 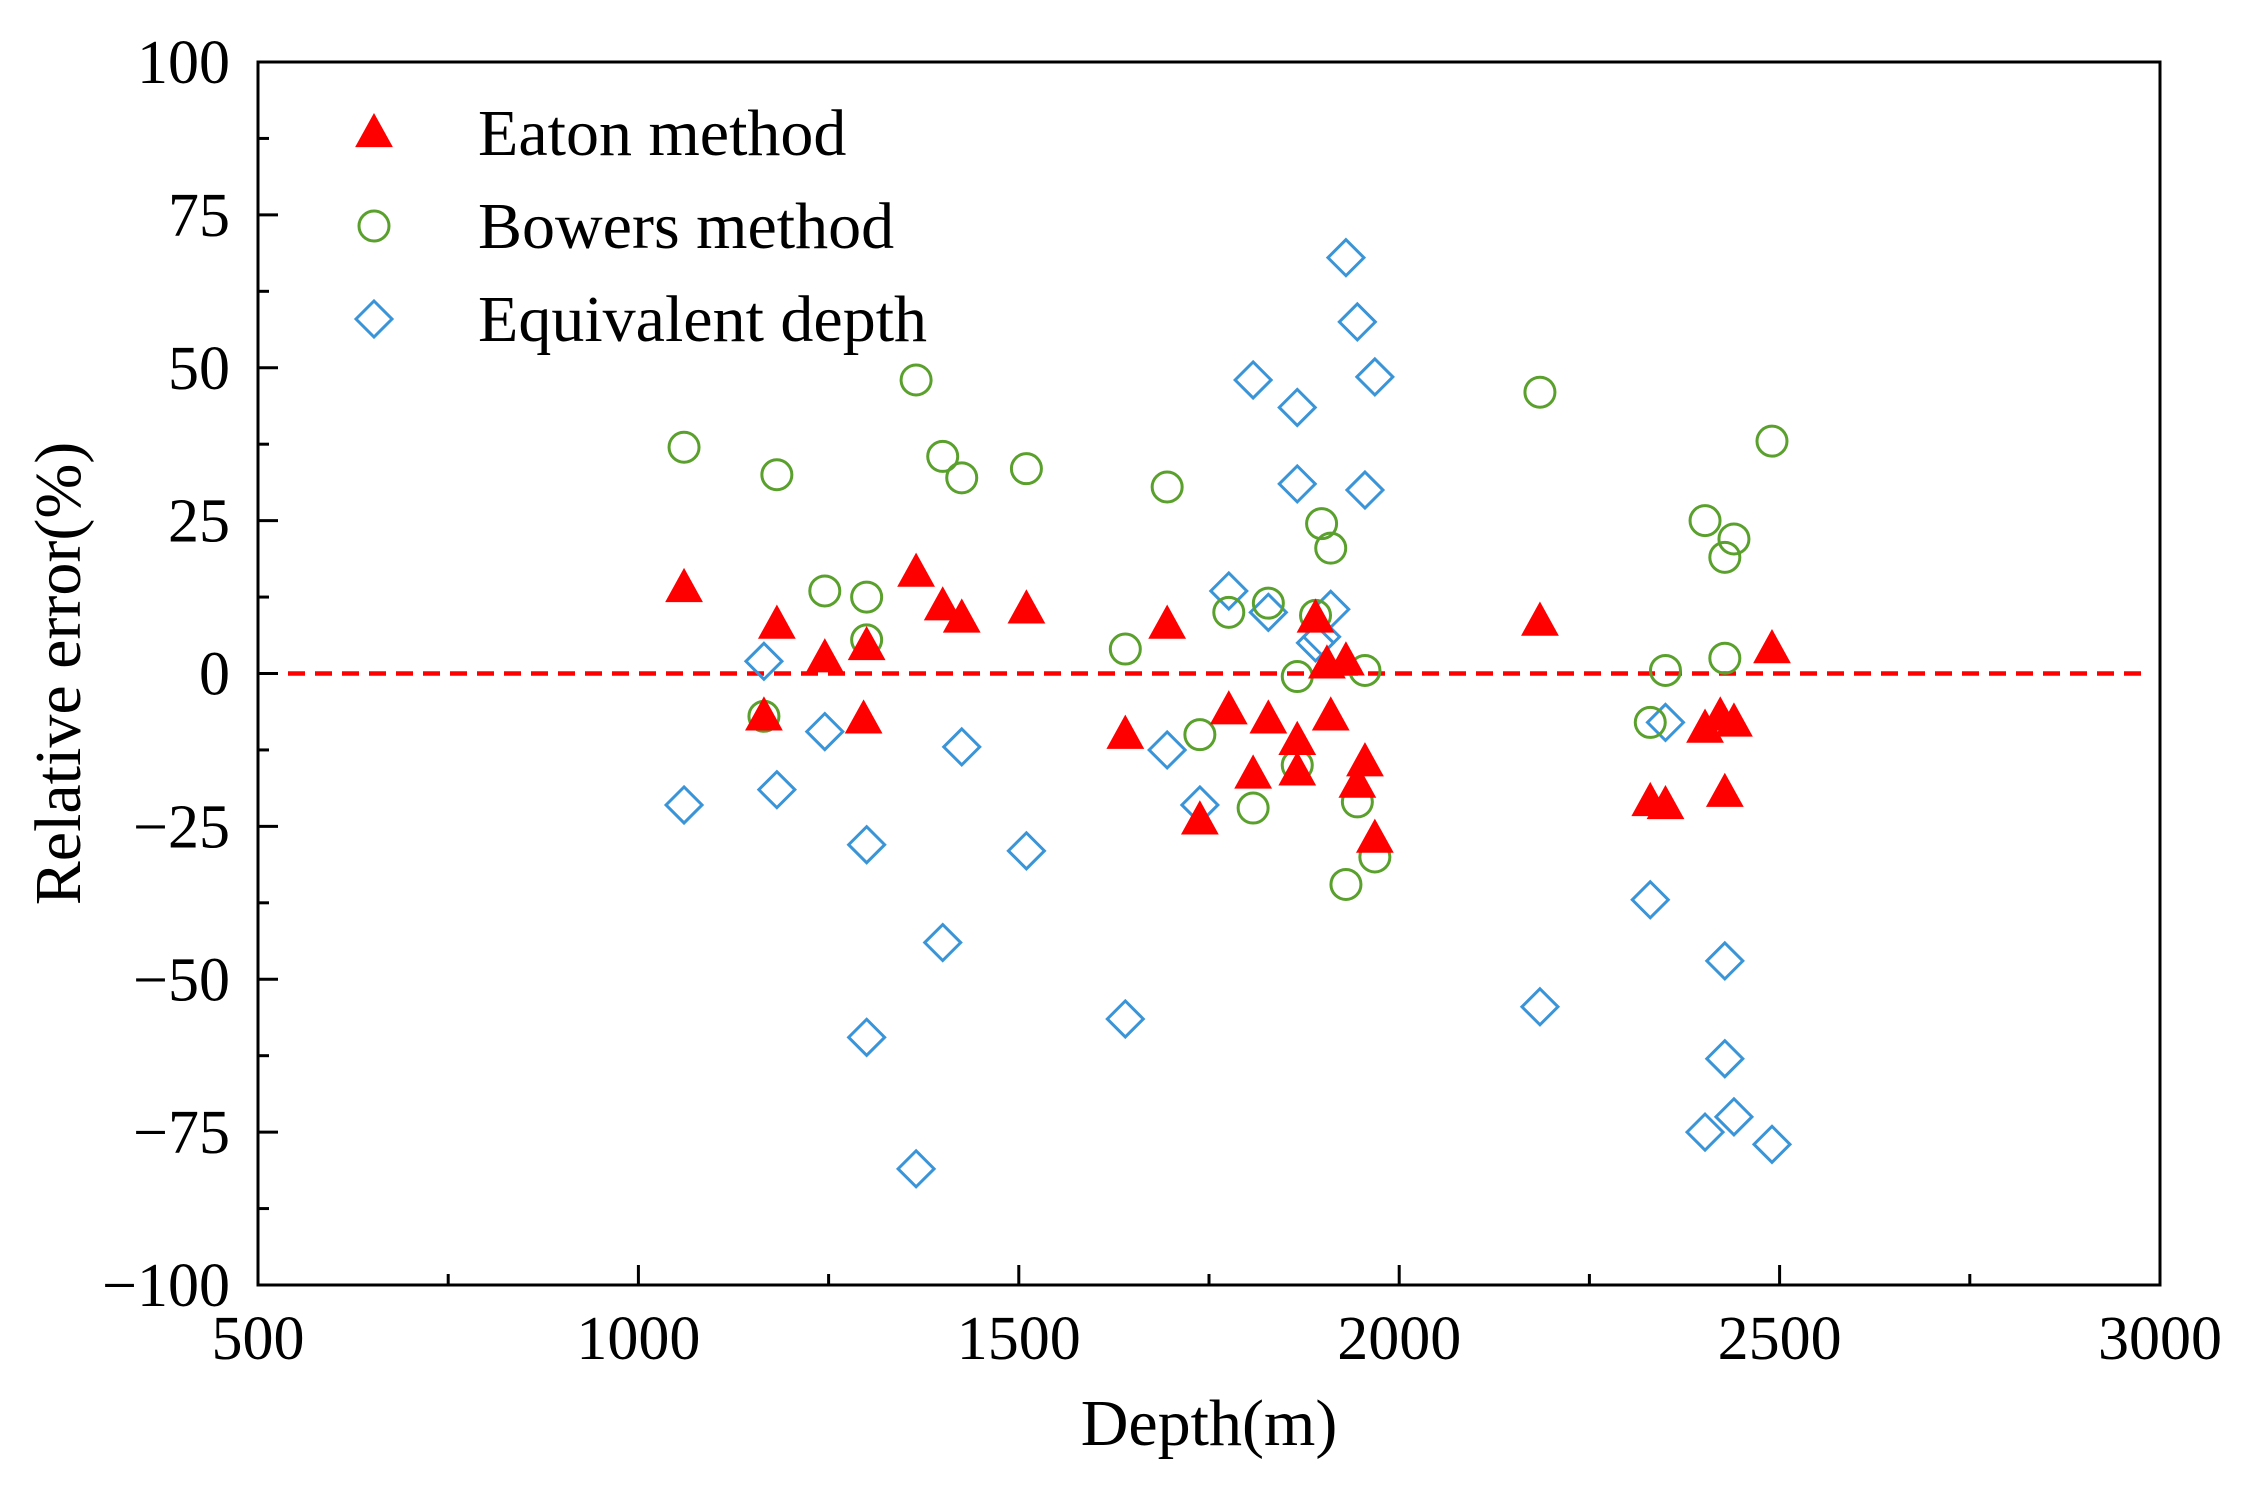 I want to click on legend-label: Equivalent depth, so click(x=702, y=319).